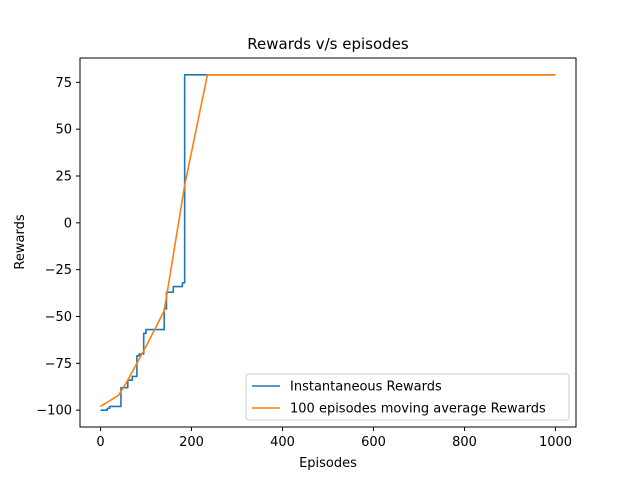 The height and width of the screenshot is (480, 640). Describe the element at coordinates (366, 387) in the screenshot. I see `legend-label-1: Instantaneous Rewards` at that location.